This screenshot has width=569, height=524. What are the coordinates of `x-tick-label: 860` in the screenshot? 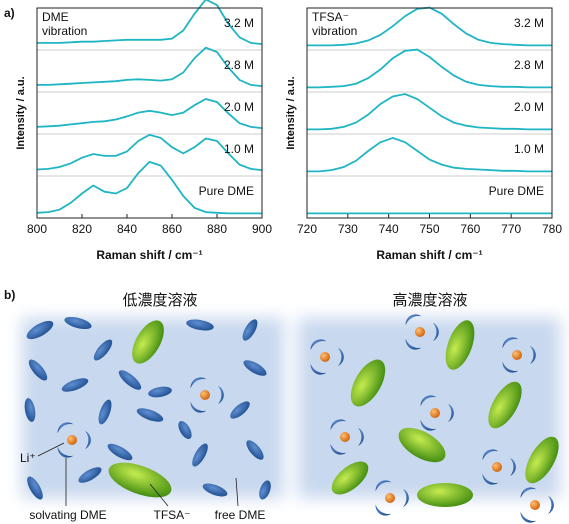 It's located at (172, 229).